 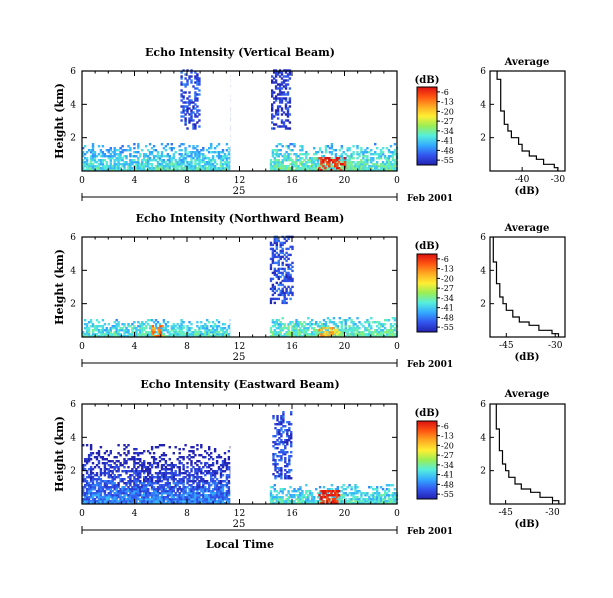 What do you see at coordinates (483, 139) in the screenshot?
I see `average-y-tick-label: 2` at bounding box center [483, 139].